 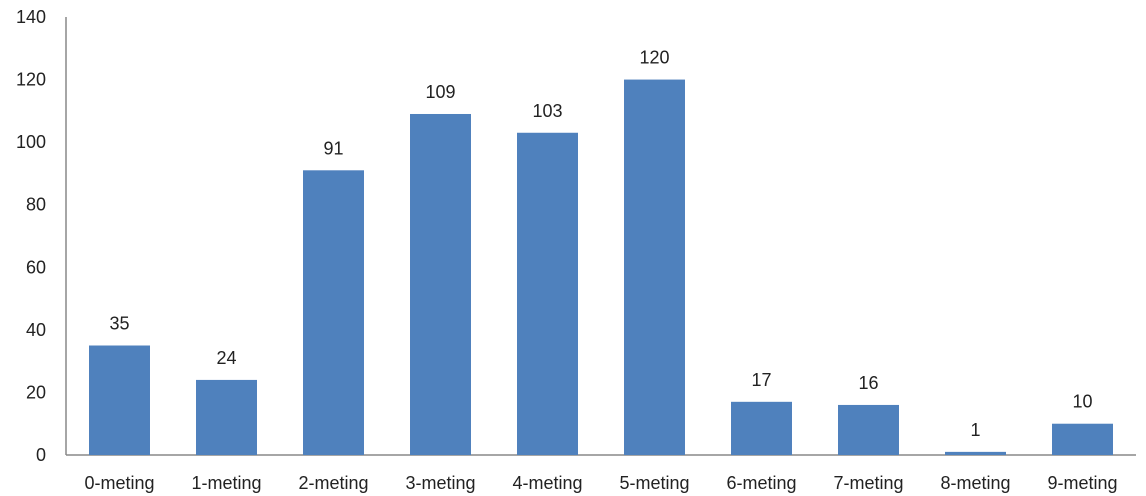 What do you see at coordinates (333, 483) in the screenshot?
I see `x-category-label: 2-meting` at bounding box center [333, 483].